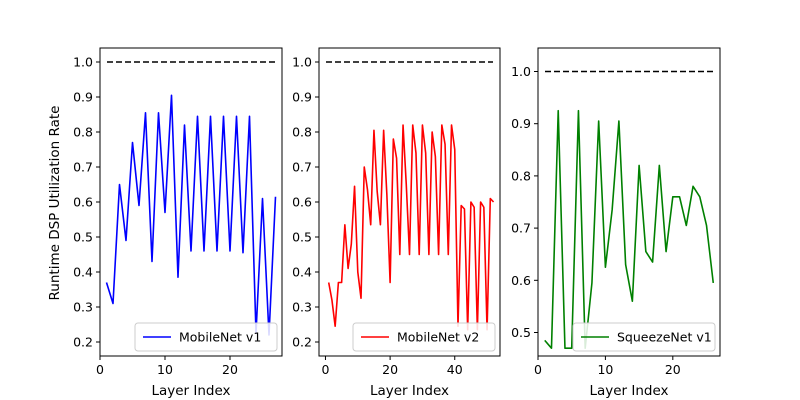 This screenshot has width=800, height=400. I want to click on legend-label: MobileNet v1, so click(220, 337).